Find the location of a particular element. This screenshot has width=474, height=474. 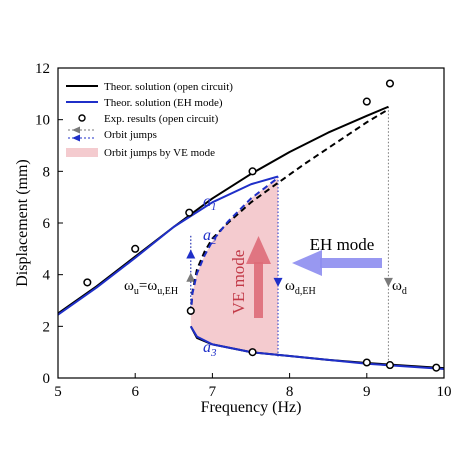

y-tick-label: 10 is located at coordinates (42, 121).